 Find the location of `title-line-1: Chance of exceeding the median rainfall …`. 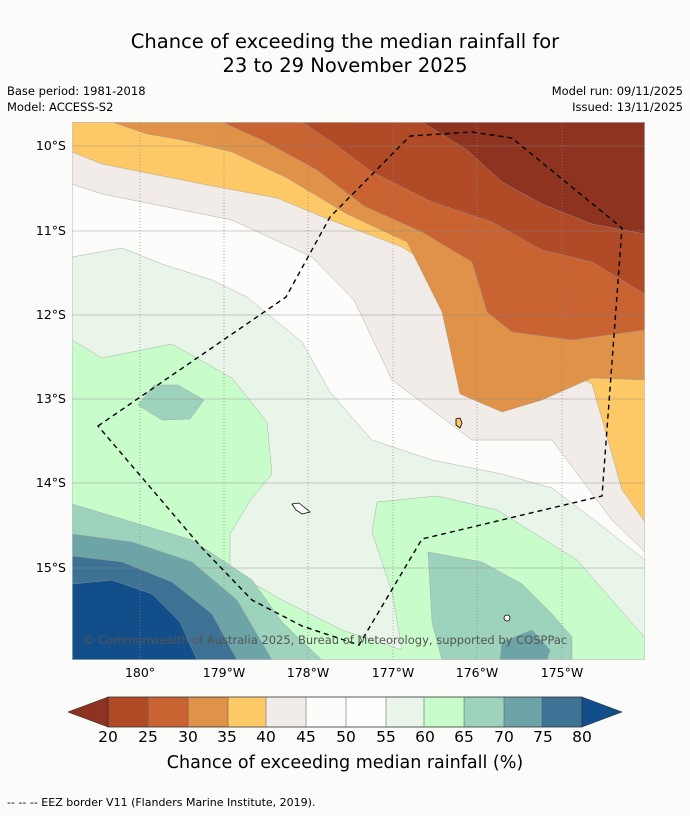

title-line-1: Chance of exceeding the median rainfall … is located at coordinates (345, 41).